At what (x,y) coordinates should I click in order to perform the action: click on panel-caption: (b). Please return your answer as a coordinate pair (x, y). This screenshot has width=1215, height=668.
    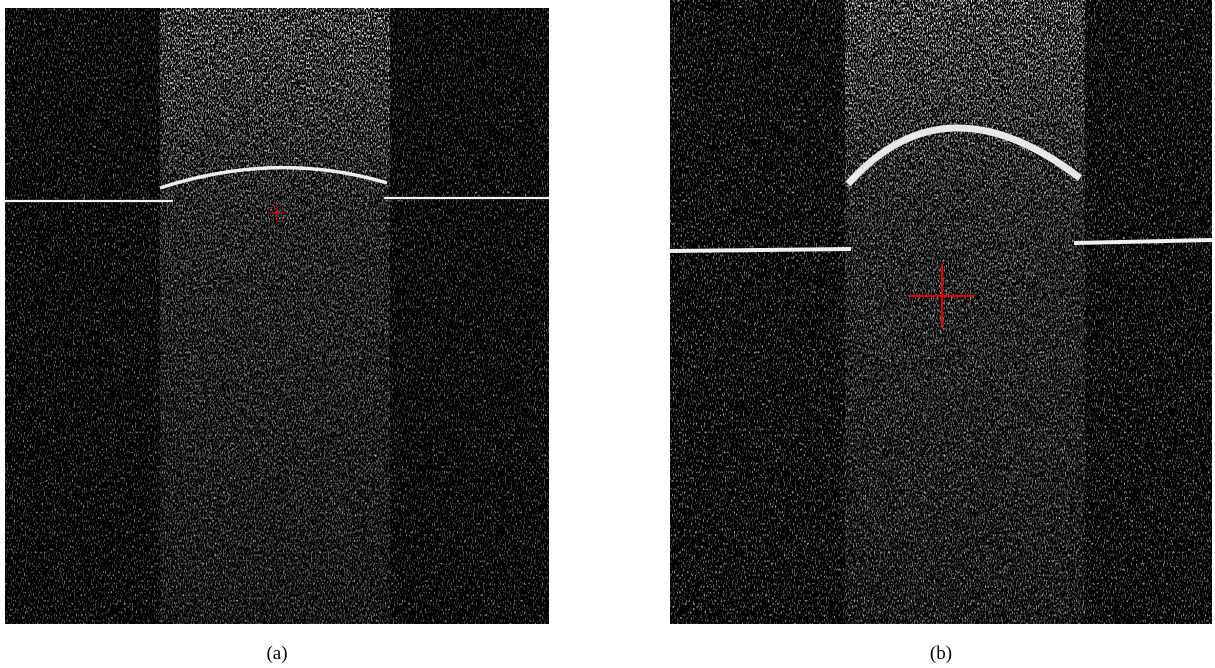
    Looking at the image, I should click on (941, 653).